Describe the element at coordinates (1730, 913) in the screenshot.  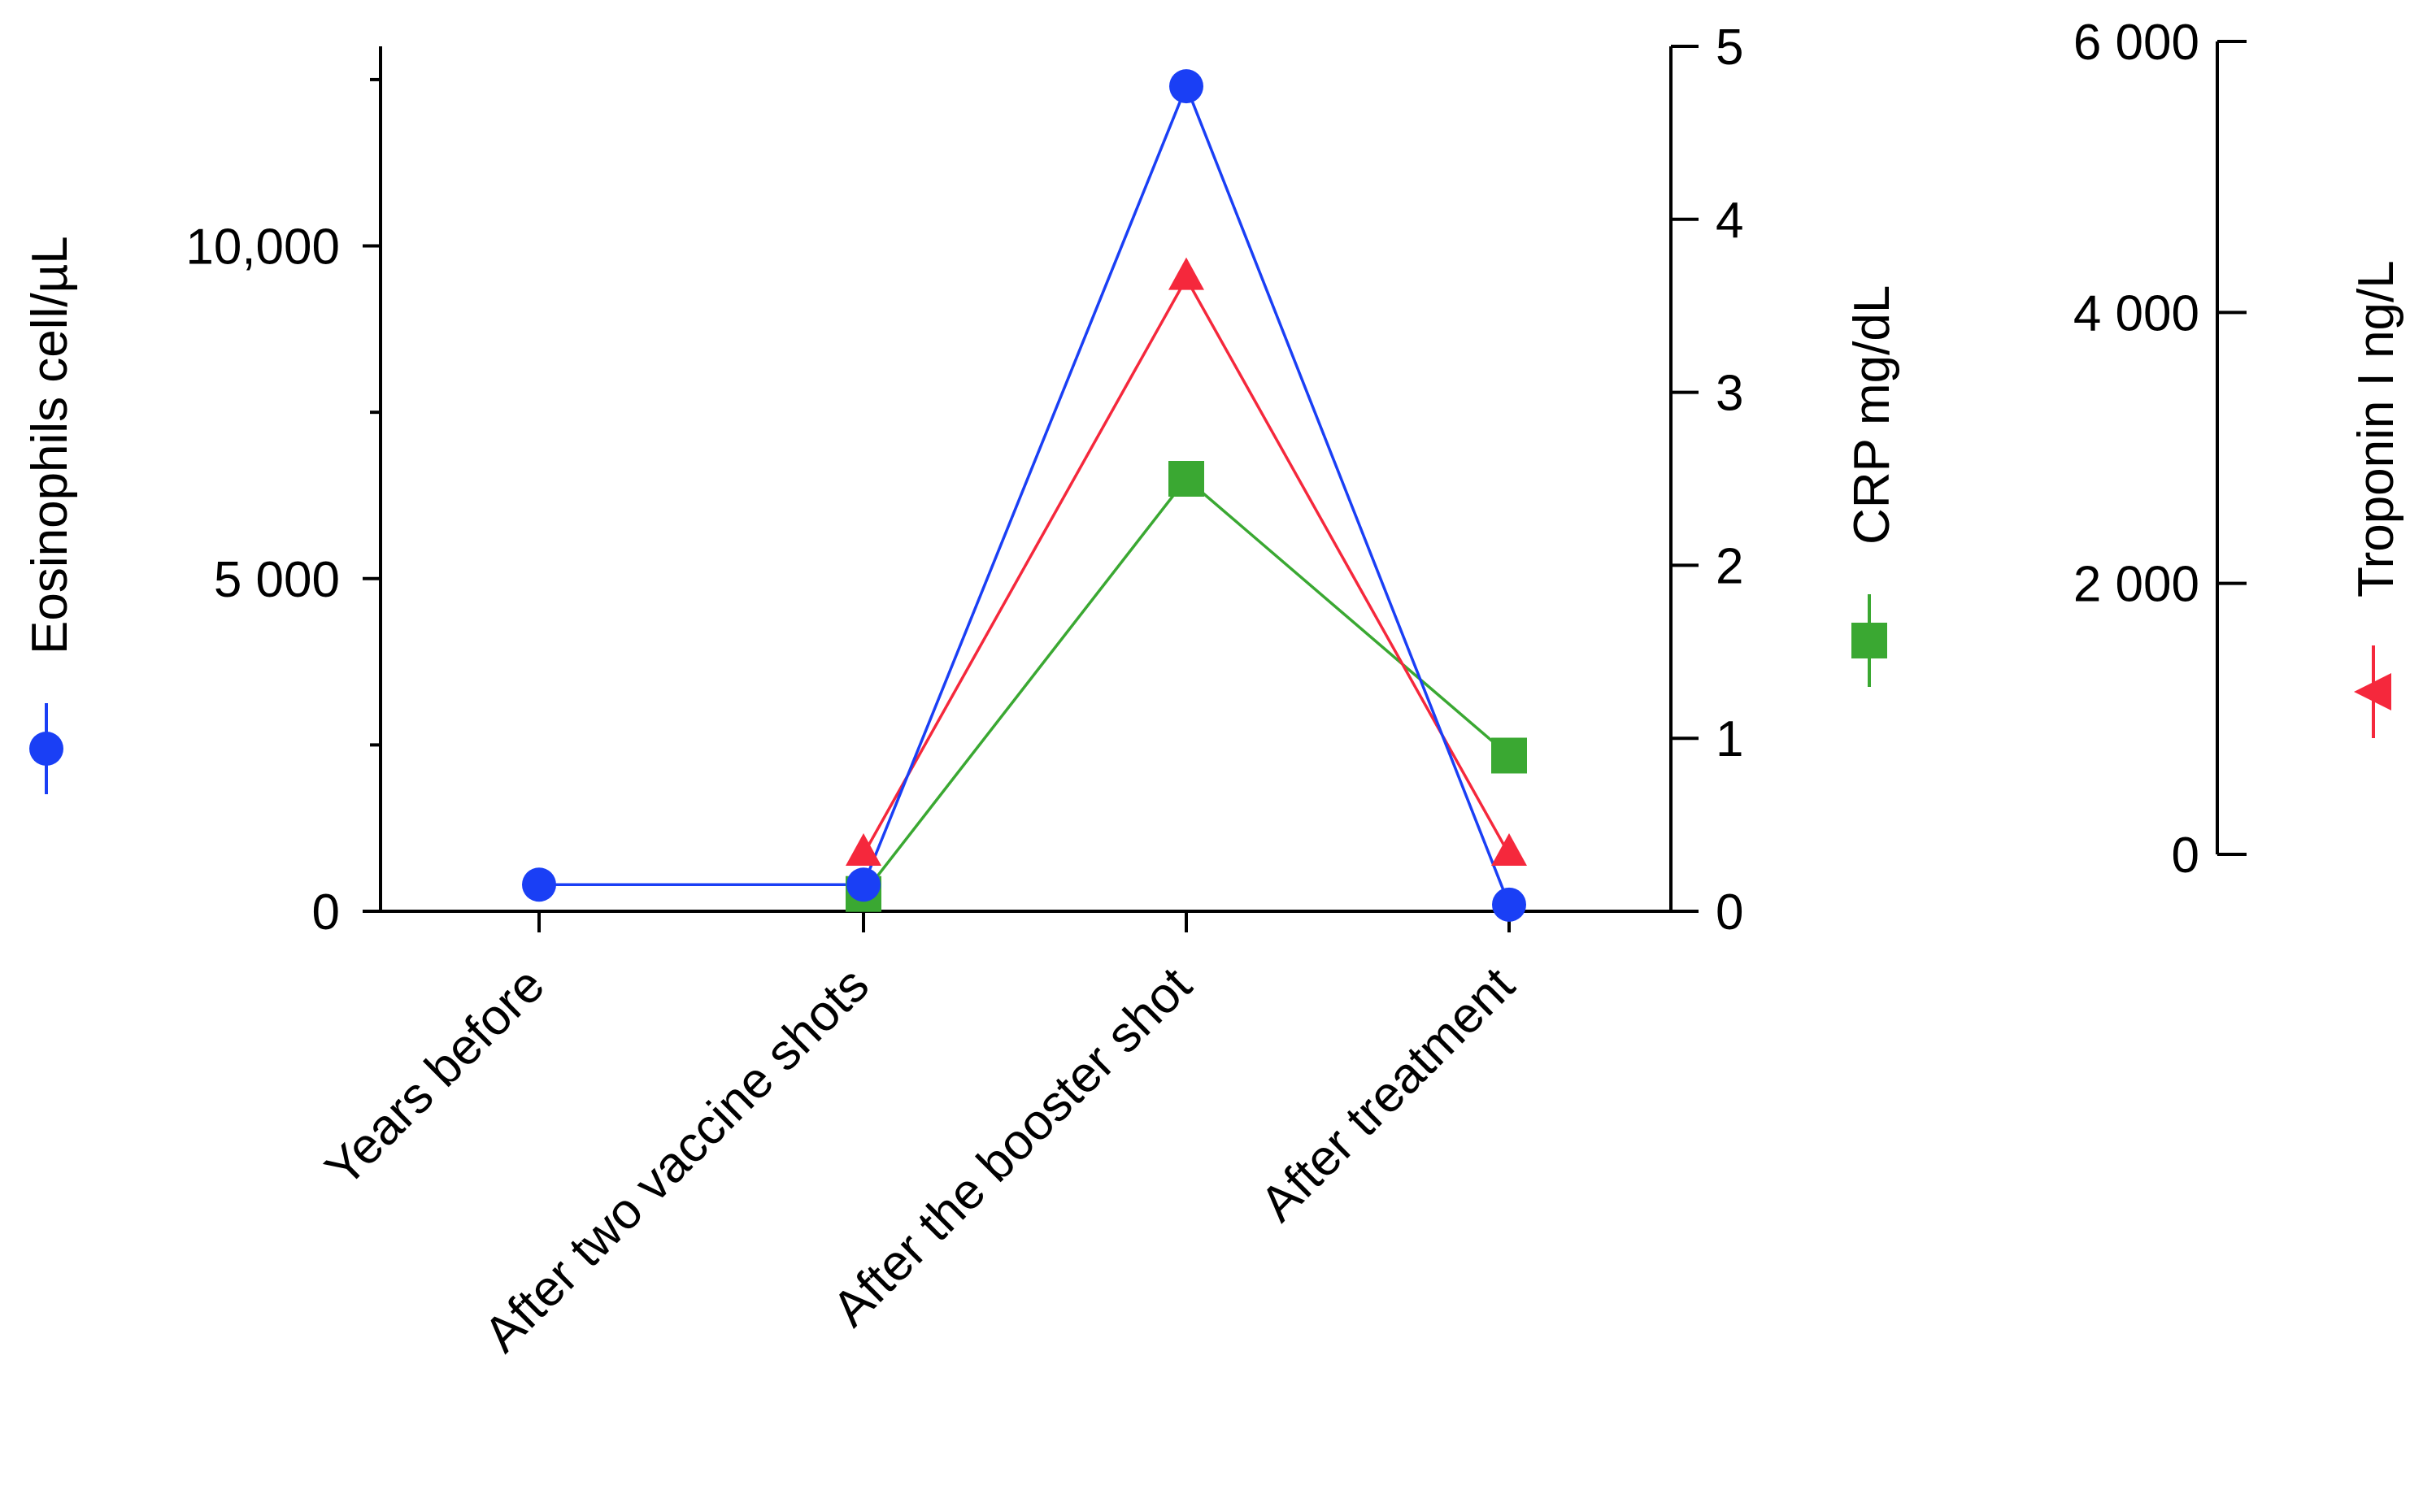
I see `crp-axis-tick-label: 0` at that location.